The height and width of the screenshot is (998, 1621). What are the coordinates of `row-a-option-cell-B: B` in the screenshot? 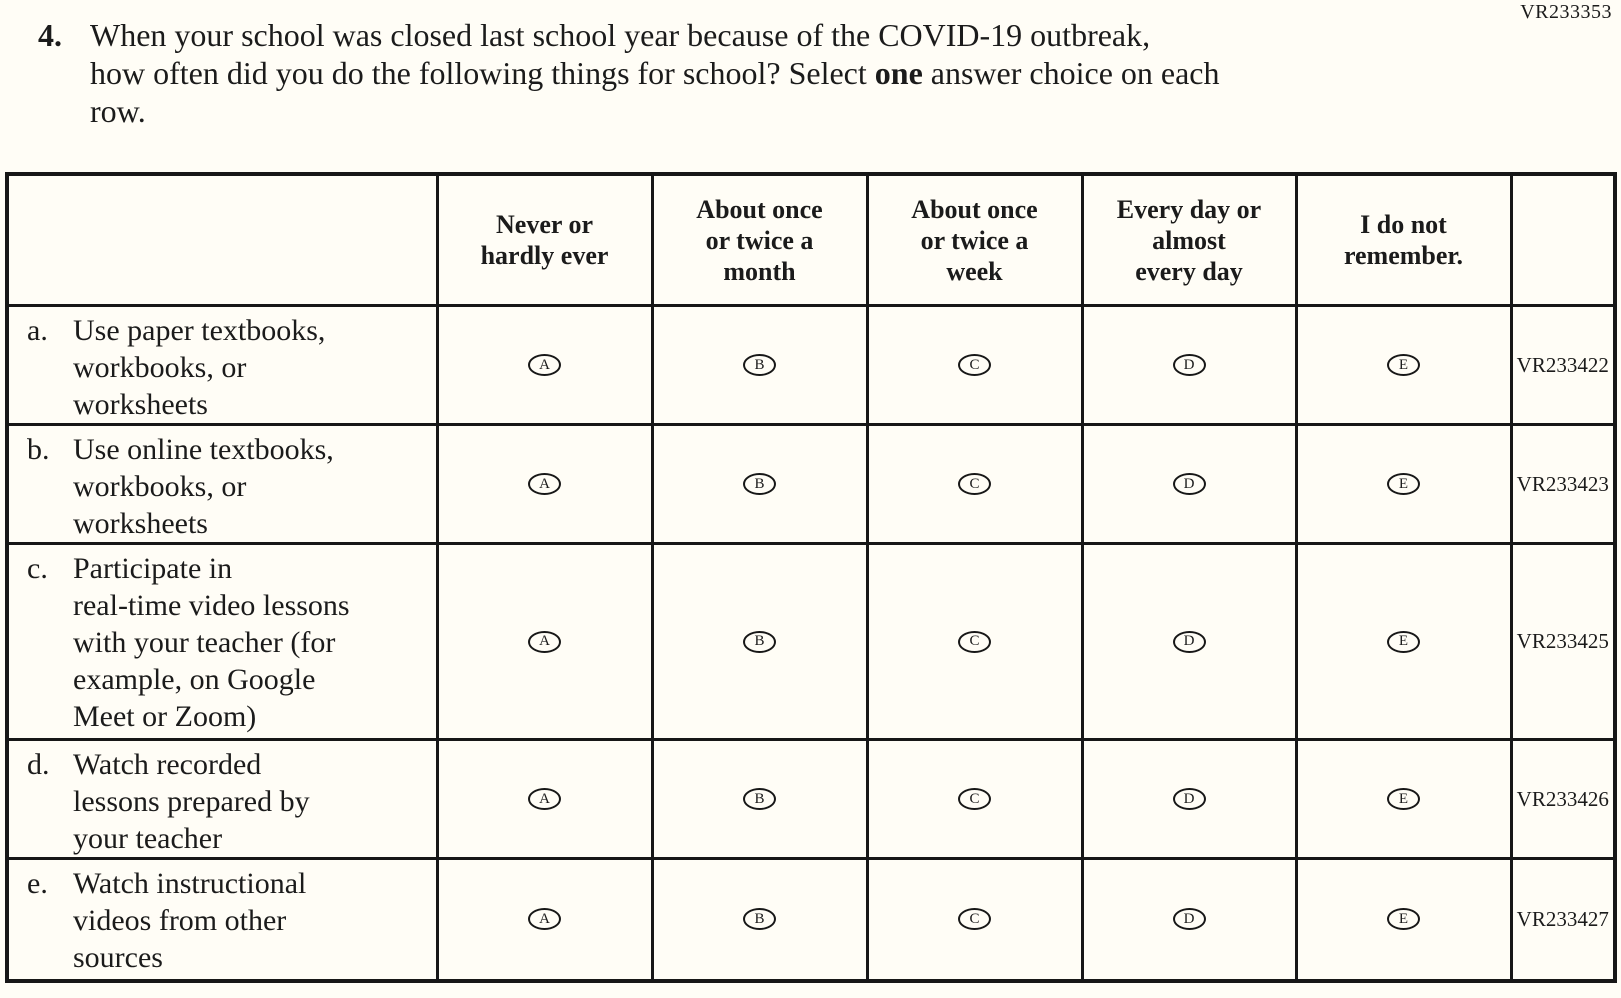 It's located at (759, 365).